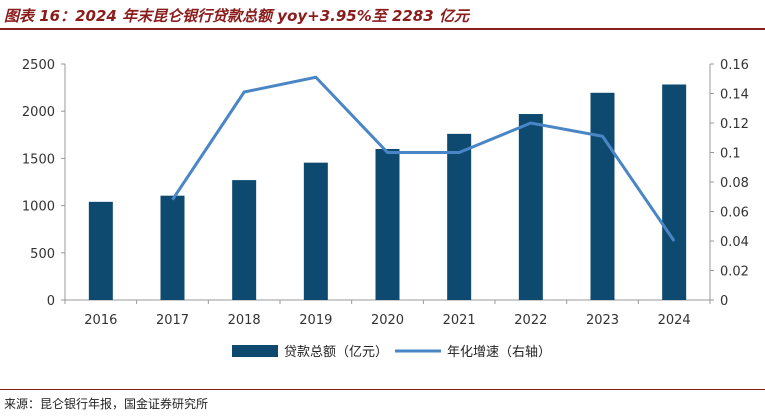 This screenshot has width=765, height=417. Describe the element at coordinates (734, 213) in the screenshot. I see `y-right-tick-label: 0.06` at that location.